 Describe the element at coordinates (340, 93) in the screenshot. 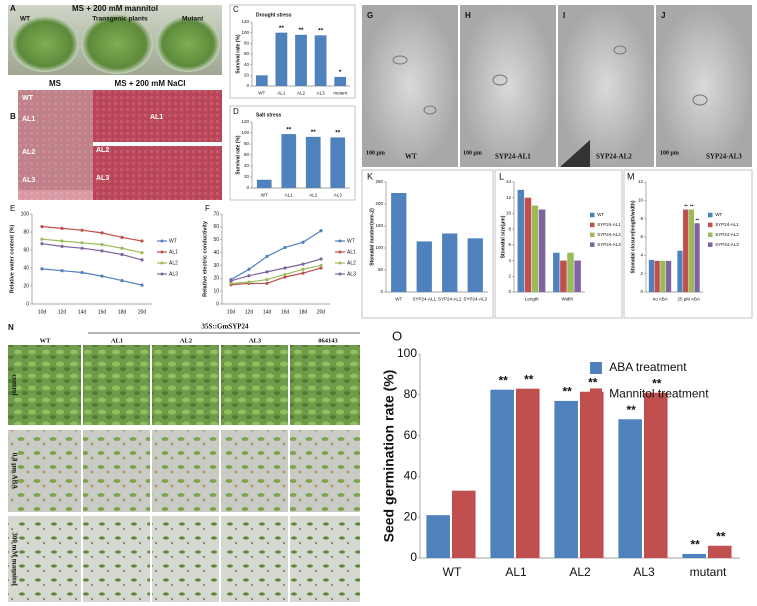

I see `x-tick-label: mutant` at that location.